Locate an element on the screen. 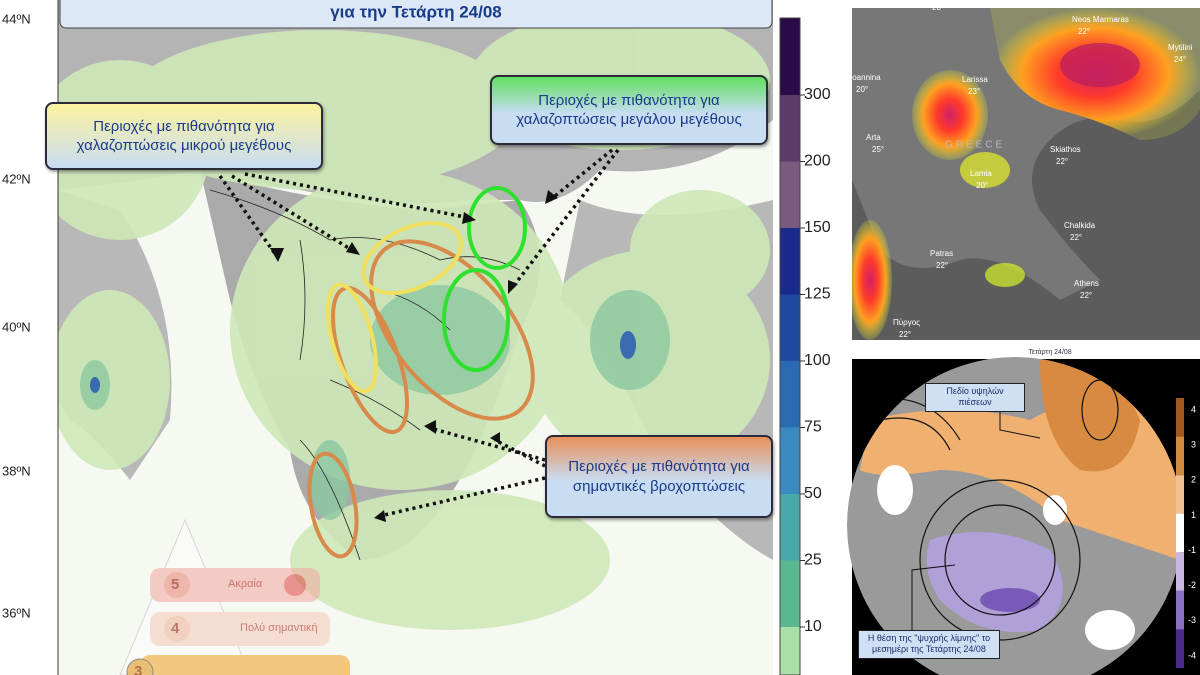 The height and width of the screenshot is (675, 1200). anomaly-heading: Τετάρτη 24/08 is located at coordinates (1049, 352).